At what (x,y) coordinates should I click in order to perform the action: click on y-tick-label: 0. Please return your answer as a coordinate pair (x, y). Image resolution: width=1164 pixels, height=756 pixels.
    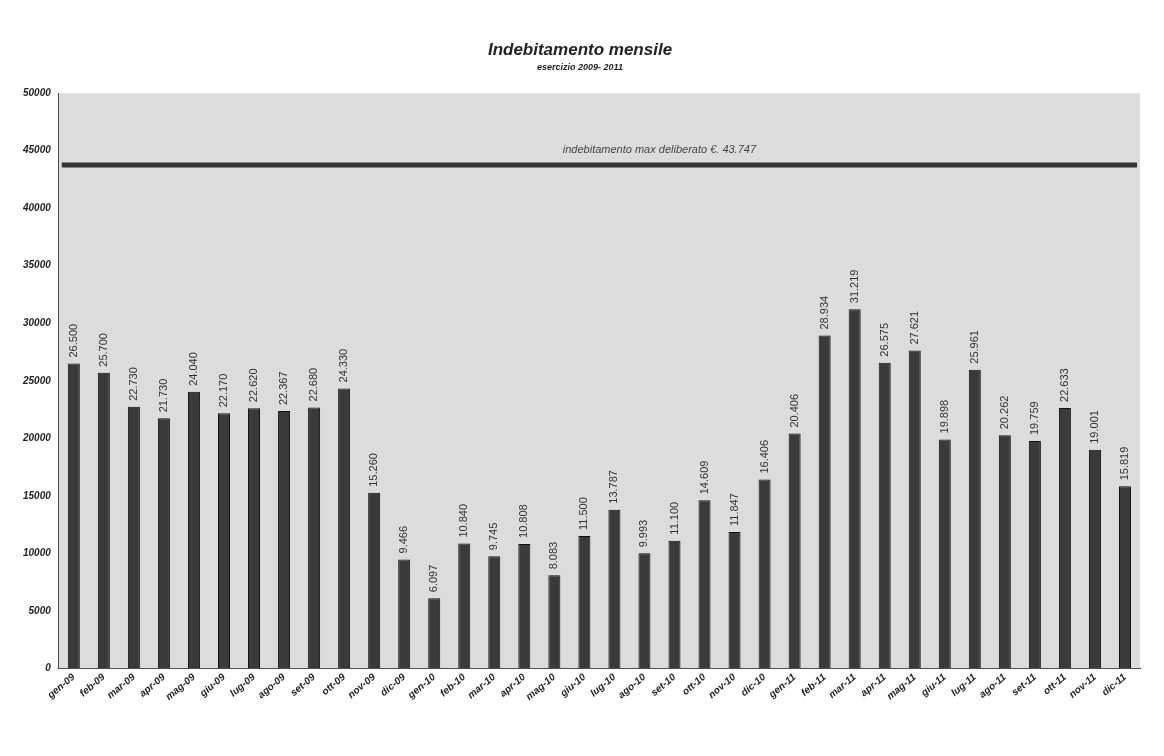
    Looking at the image, I should click on (48, 668).